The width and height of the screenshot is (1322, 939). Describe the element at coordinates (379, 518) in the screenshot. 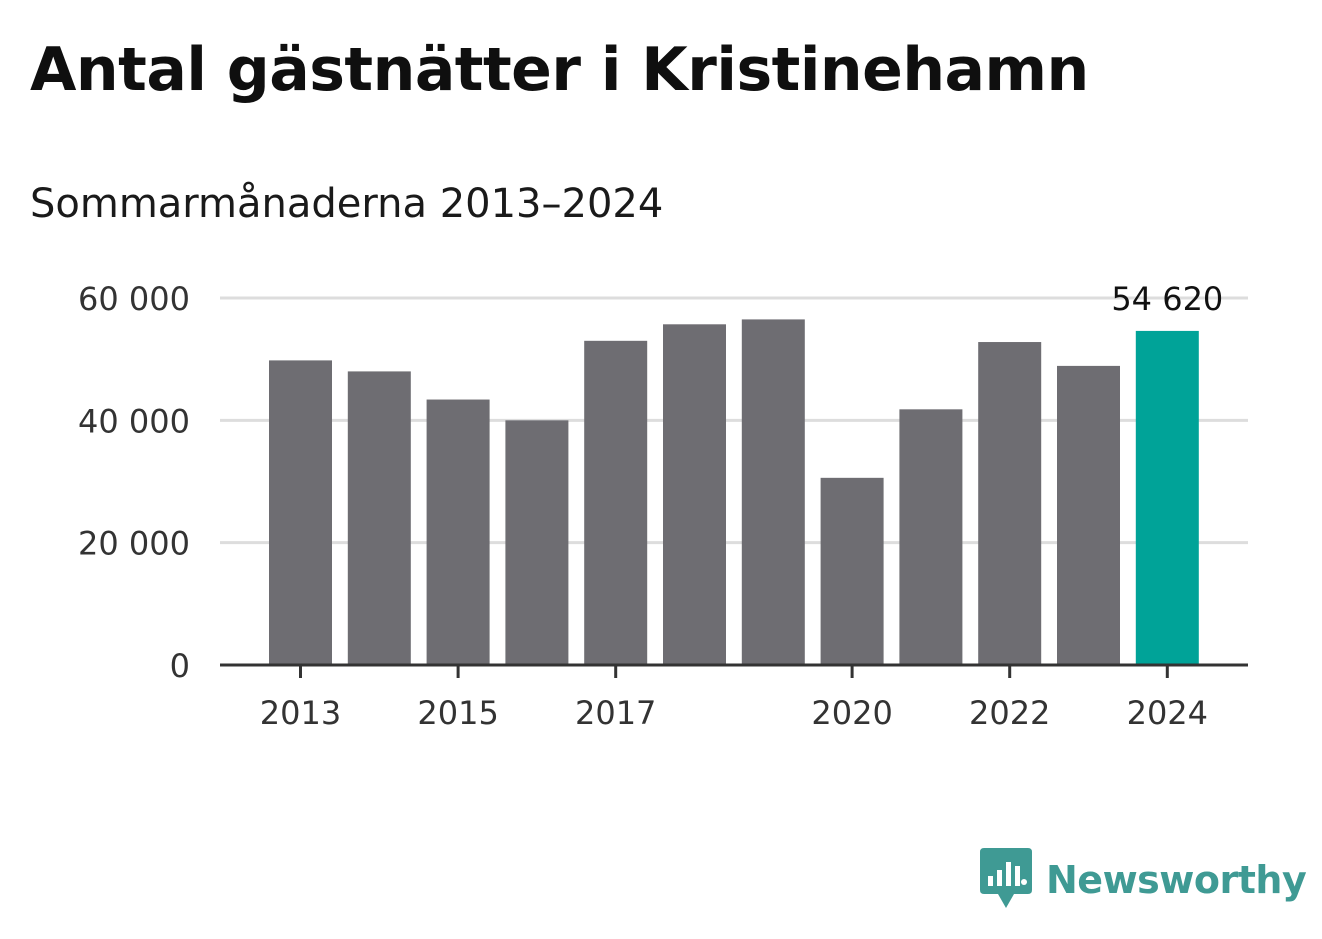

I see `bar-2014` at that location.